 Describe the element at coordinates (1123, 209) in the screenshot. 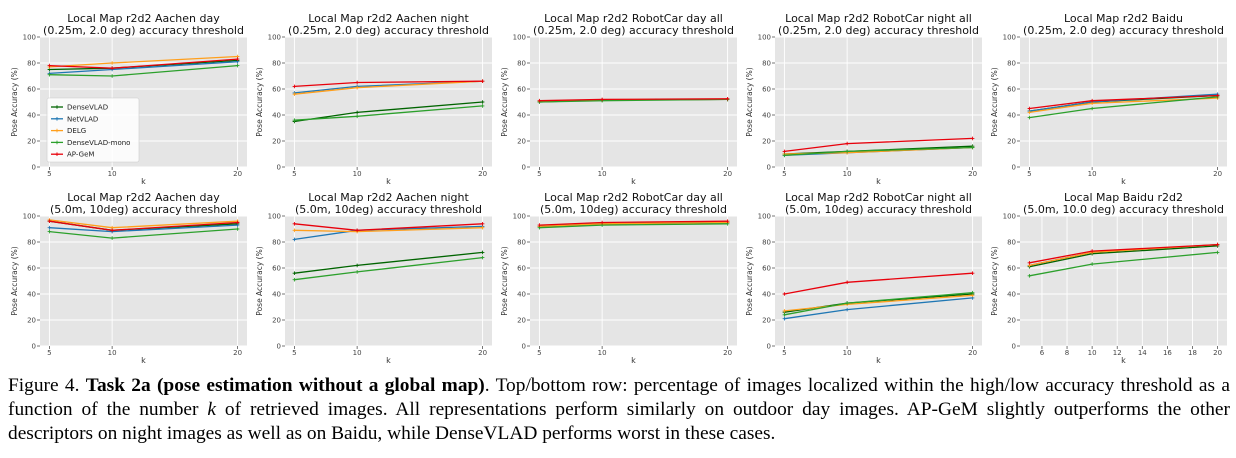

I see `chart-subtitle: (5.0m, 10.0 deg) accuracy threshold` at that location.